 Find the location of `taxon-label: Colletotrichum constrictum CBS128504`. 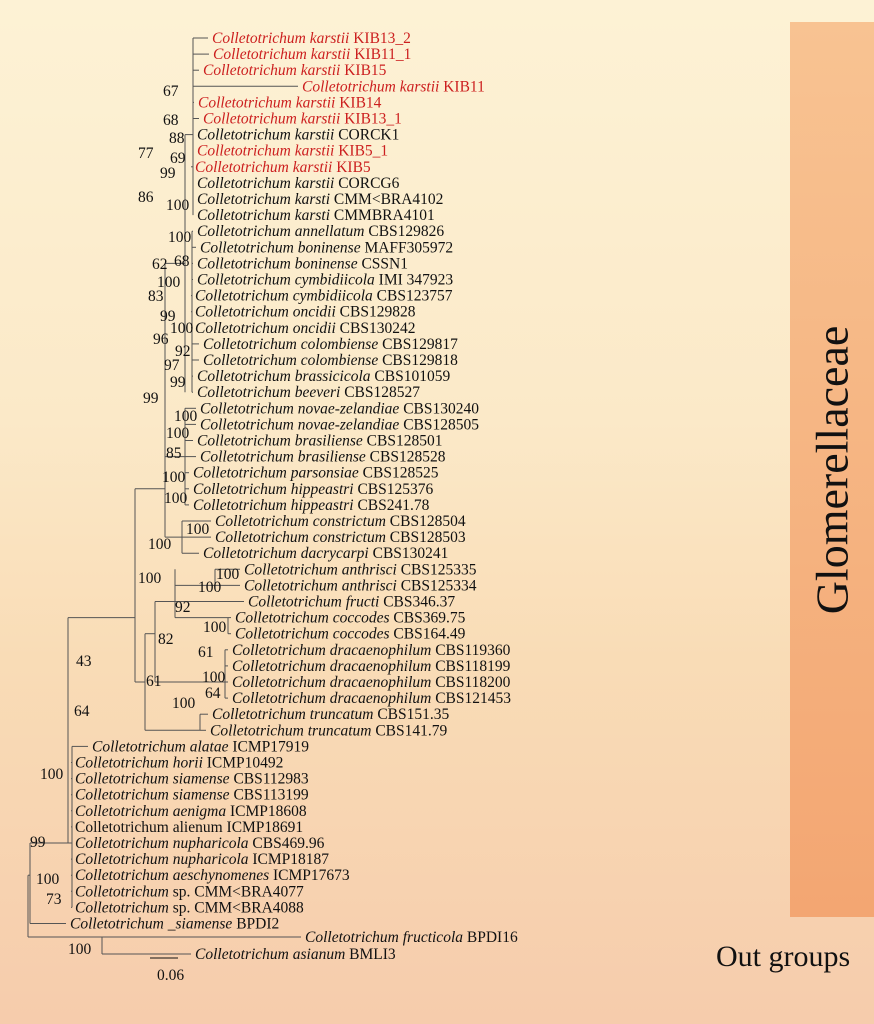

taxon-label: Colletotrichum constrictum CBS128504 is located at coordinates (340, 521).